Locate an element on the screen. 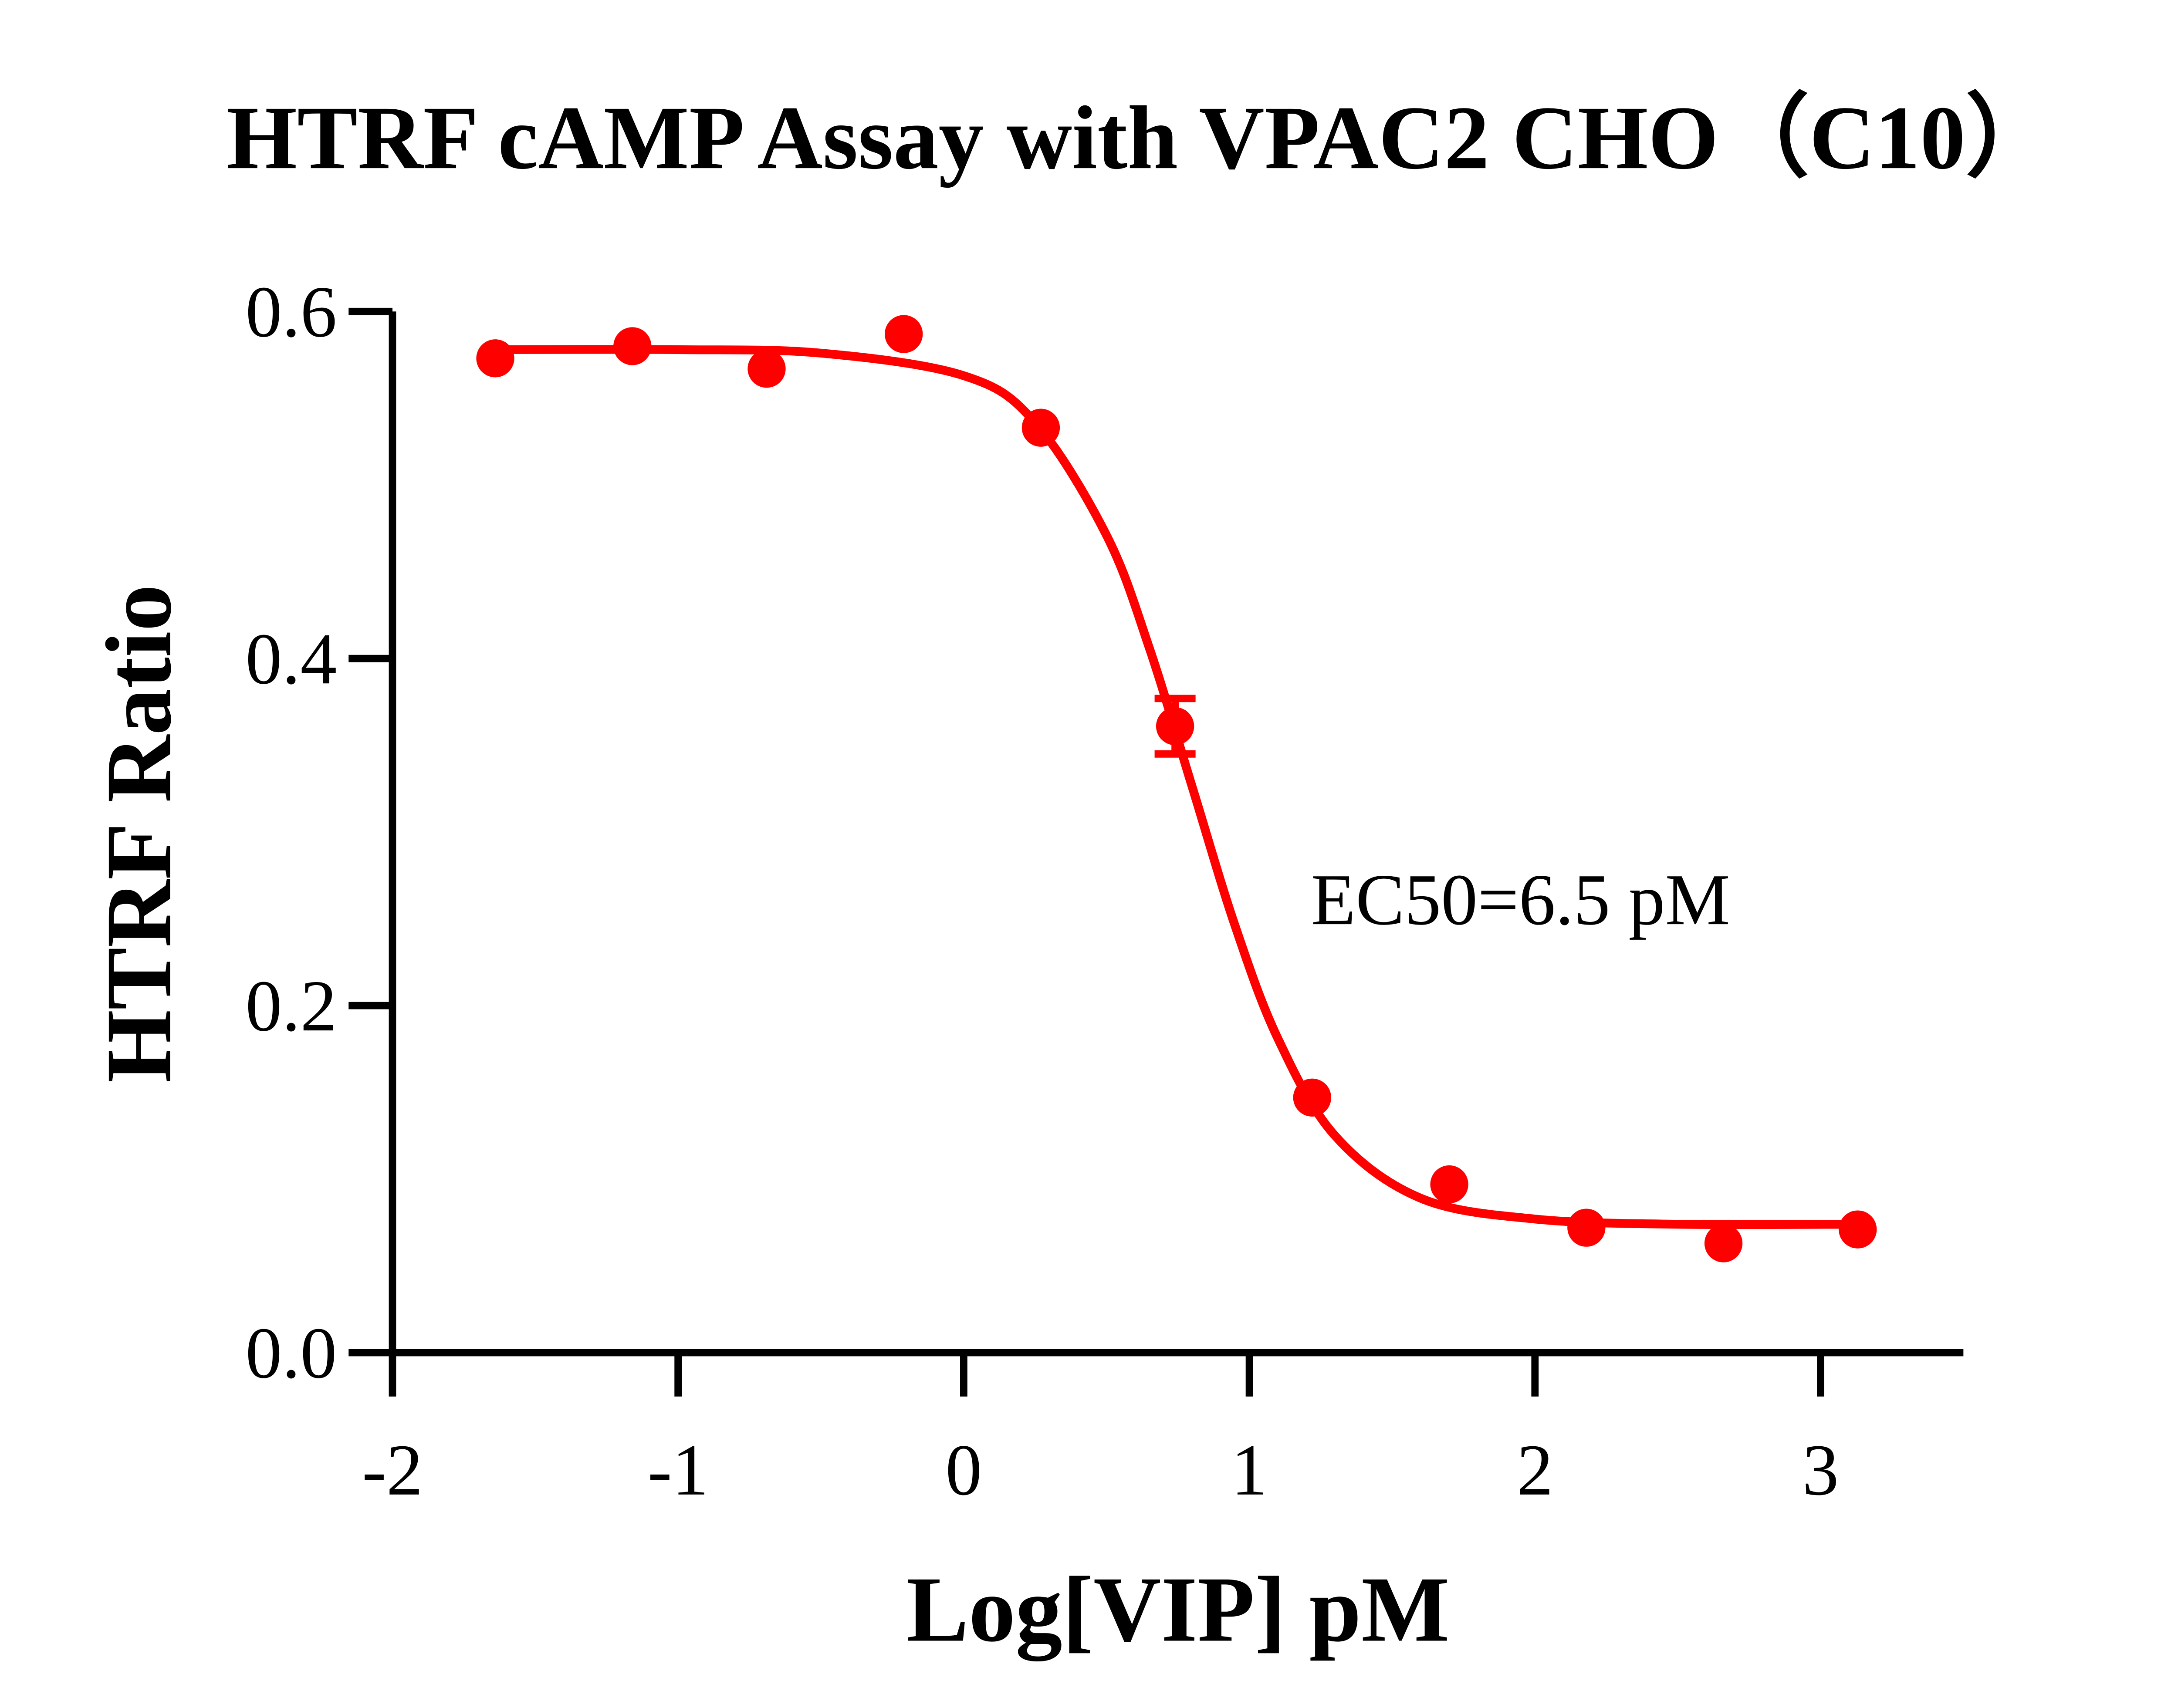  y-axis-title: HTRF Ratio is located at coordinates (139, 833).